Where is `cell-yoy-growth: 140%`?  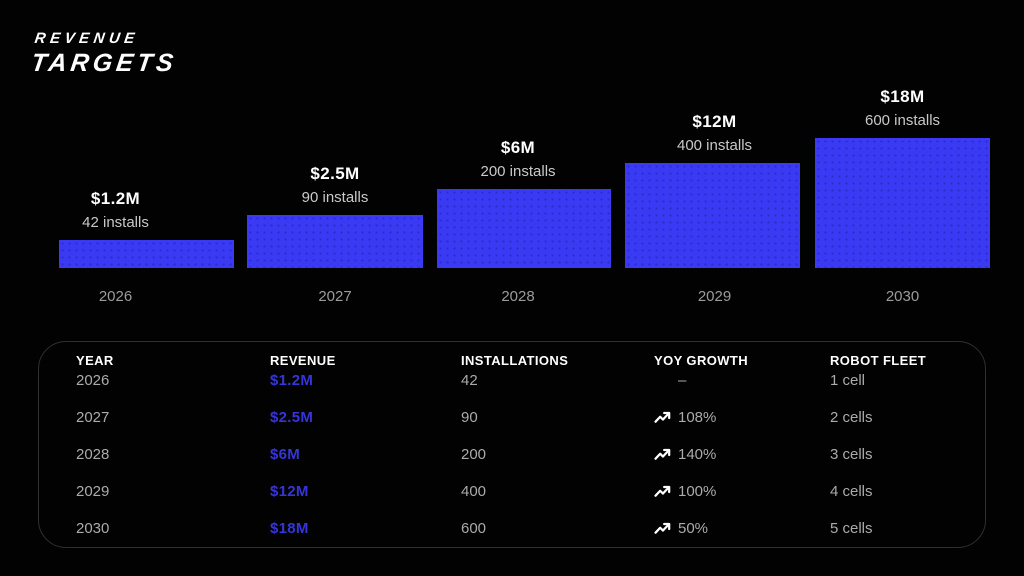 cell-yoy-growth: 140% is located at coordinates (742, 454).